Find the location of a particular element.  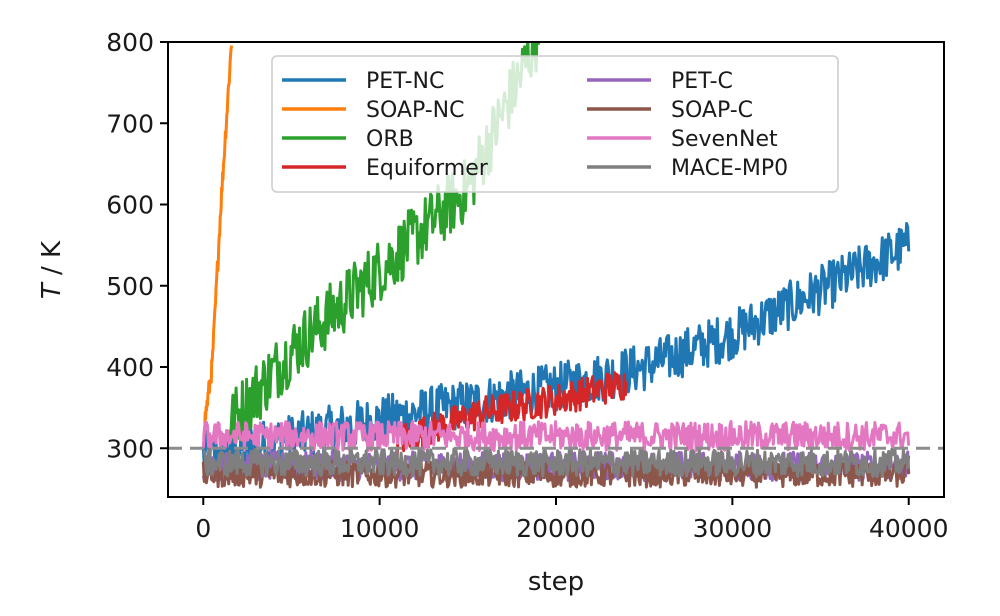

legend-box is located at coordinates (555, 124).